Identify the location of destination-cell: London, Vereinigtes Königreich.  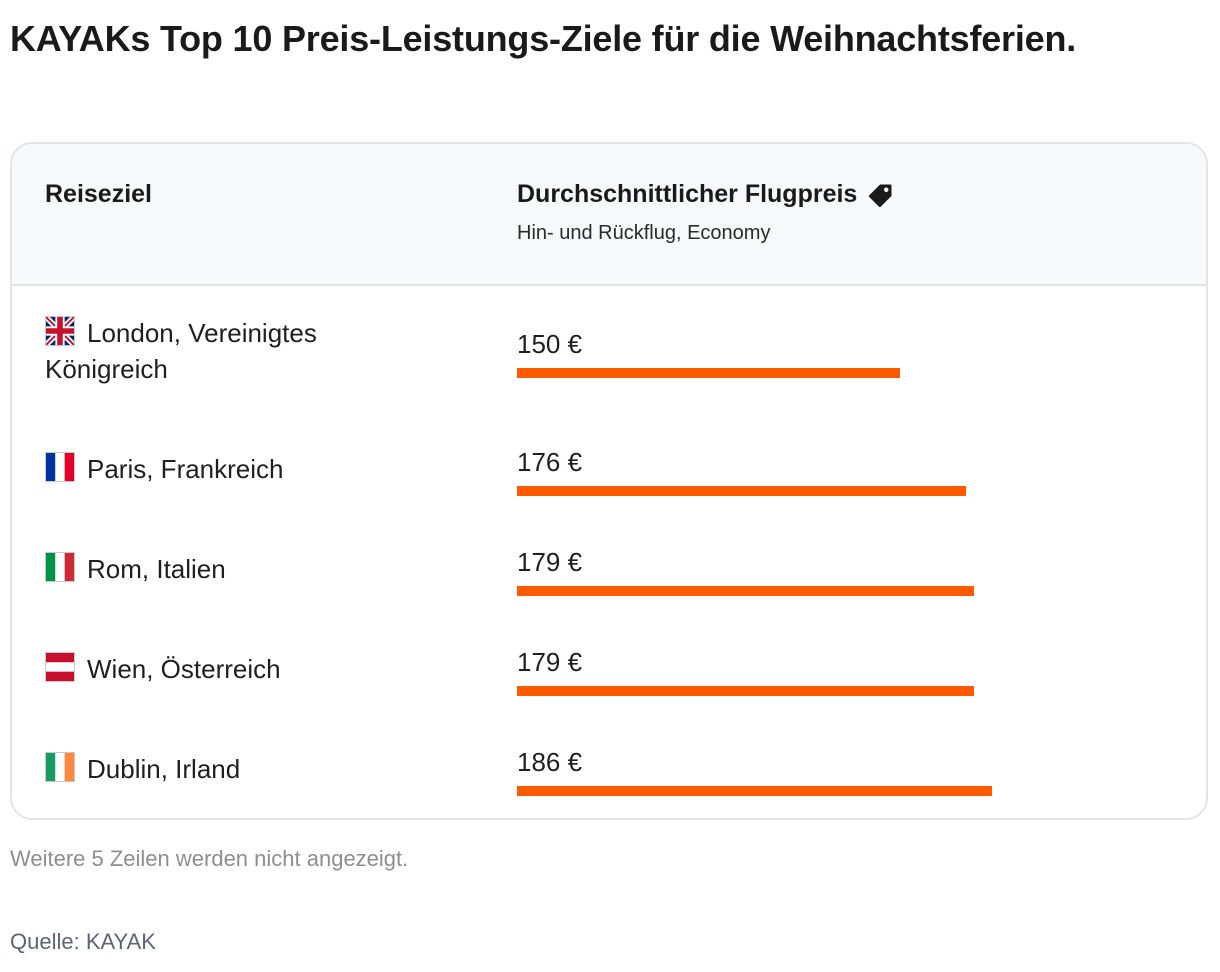
(210, 351).